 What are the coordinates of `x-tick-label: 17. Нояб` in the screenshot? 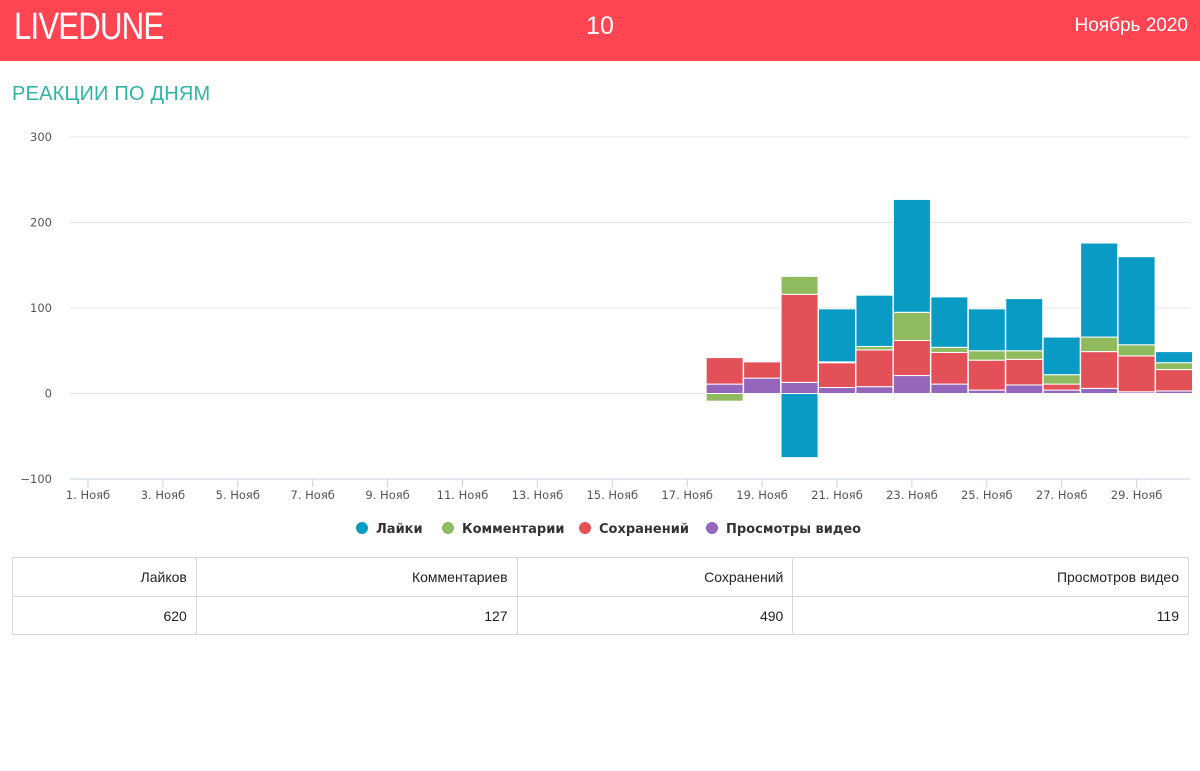 It's located at (687, 495).